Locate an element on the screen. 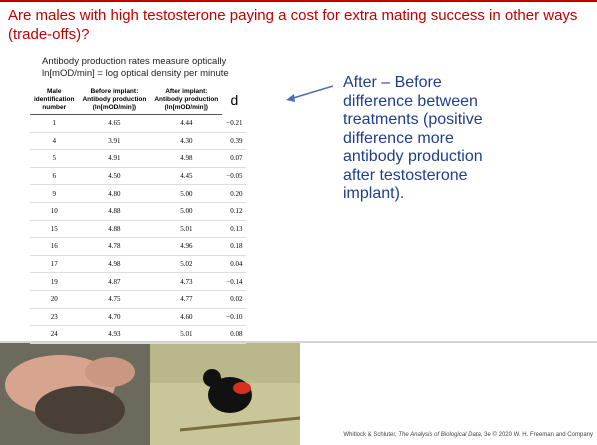  column-header: d is located at coordinates (234, 100).